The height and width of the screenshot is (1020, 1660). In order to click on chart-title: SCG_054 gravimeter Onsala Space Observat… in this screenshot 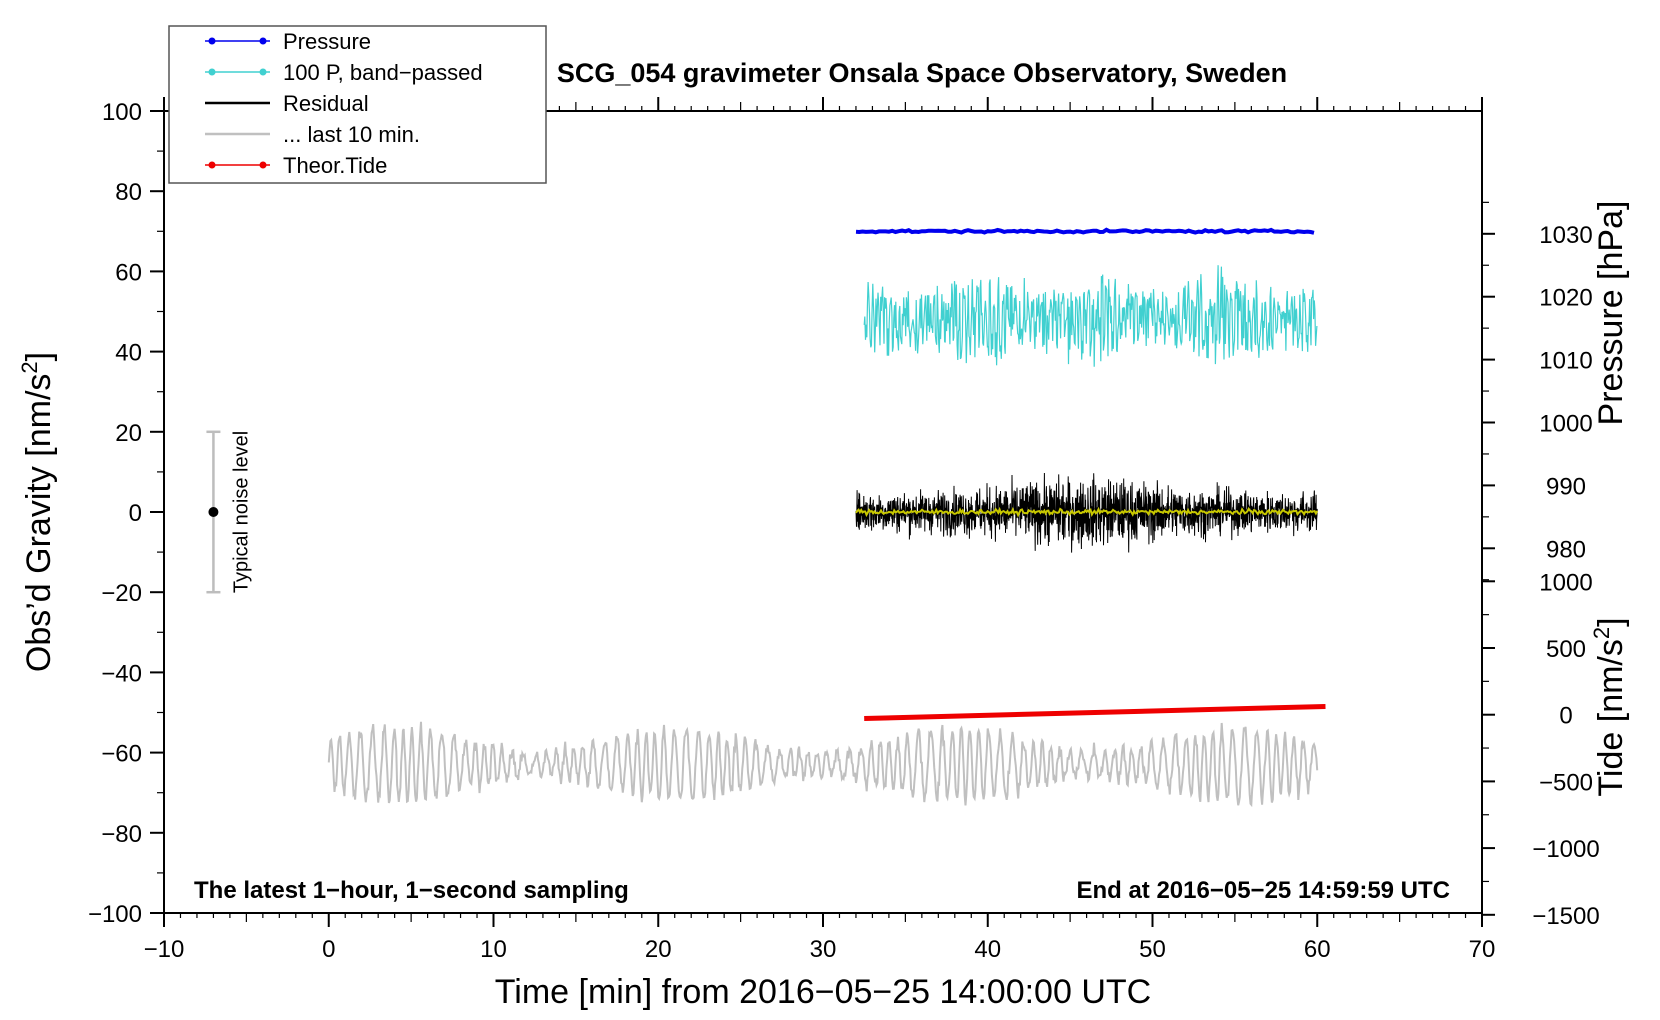, I will do `click(922, 73)`.